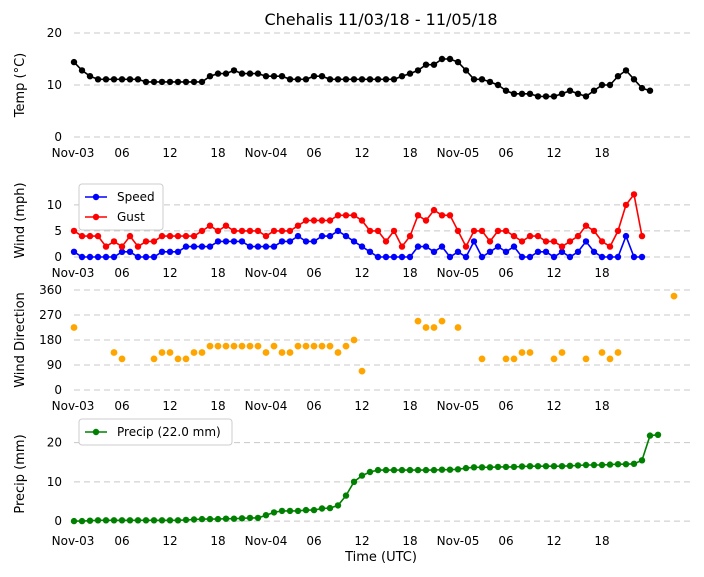  I want to click on y-tick-label: 90, so click(54, 365).